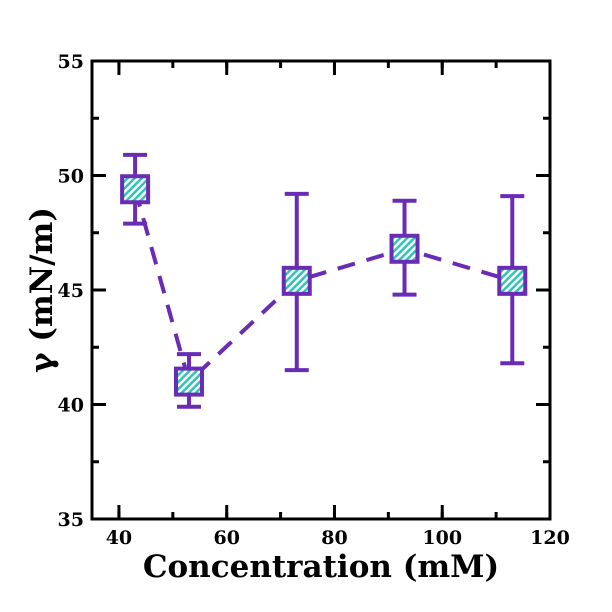 The image size is (612, 612). What do you see at coordinates (71, 520) in the screenshot?
I see `y-tick-label: 35` at bounding box center [71, 520].